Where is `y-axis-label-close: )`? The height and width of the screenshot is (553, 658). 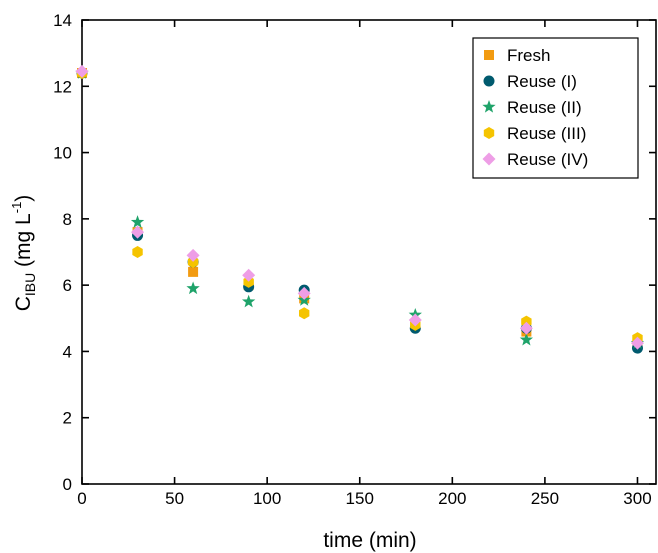
y-axis-label-close: ) is located at coordinates (23, 198).